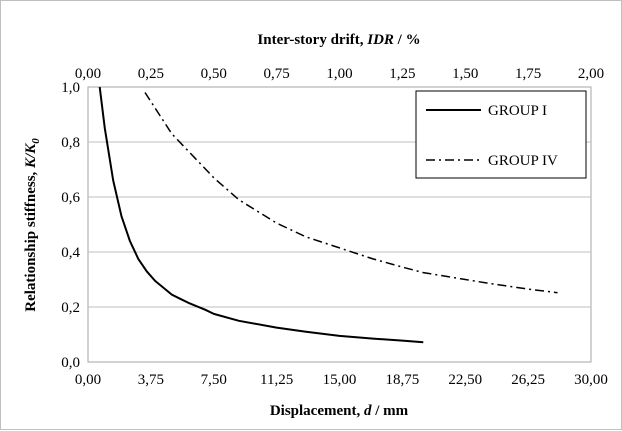  Describe the element at coordinates (214, 380) in the screenshot. I see `x-tick-label: 7,50` at that location.